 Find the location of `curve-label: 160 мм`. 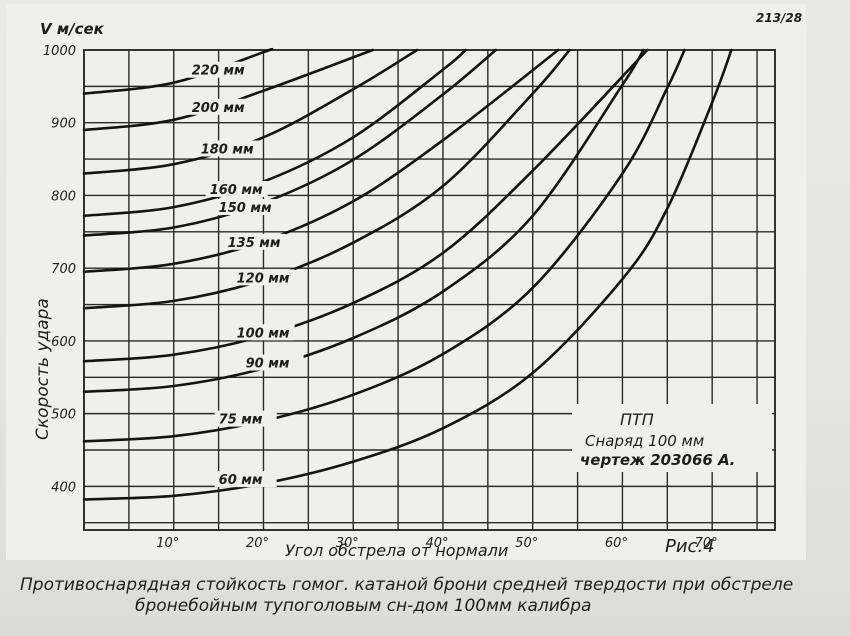

curve-label: 160 мм is located at coordinates (236, 190).